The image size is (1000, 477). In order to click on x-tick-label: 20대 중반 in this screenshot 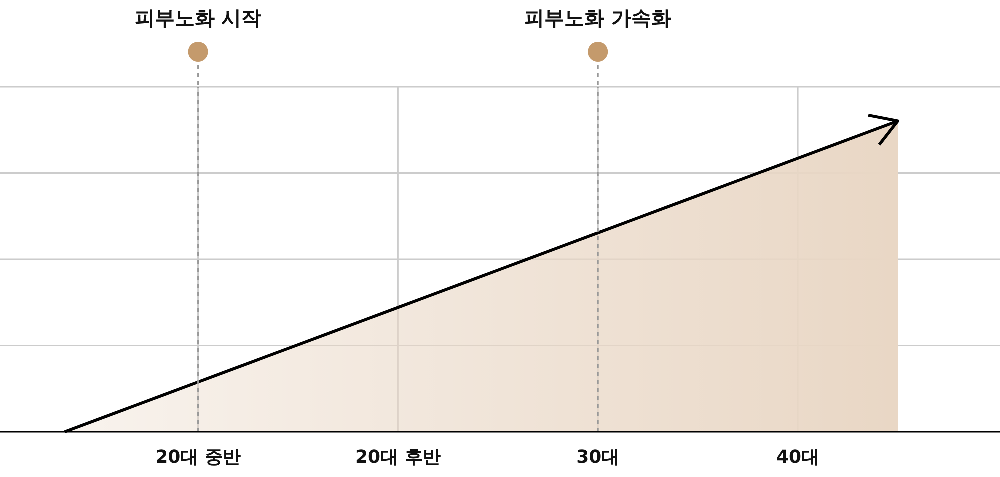, I will do `click(198, 457)`.